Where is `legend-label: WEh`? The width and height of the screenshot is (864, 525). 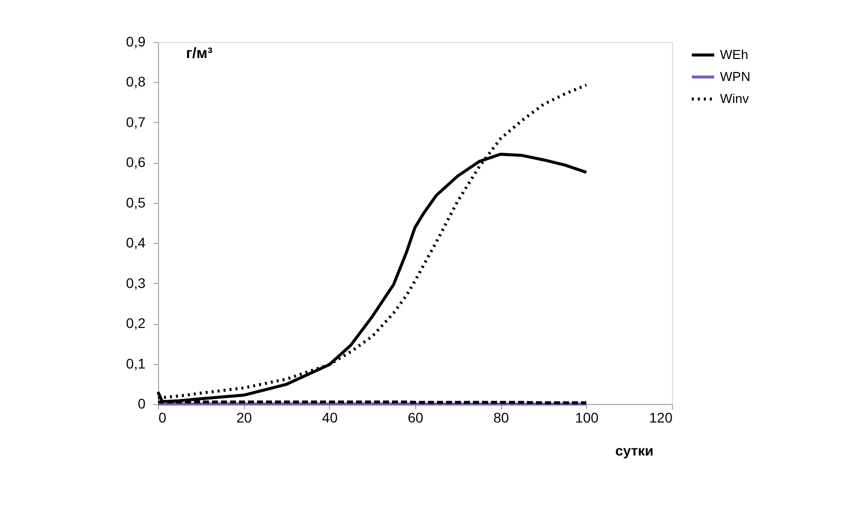
legend-label: WEh is located at coordinates (734, 54).